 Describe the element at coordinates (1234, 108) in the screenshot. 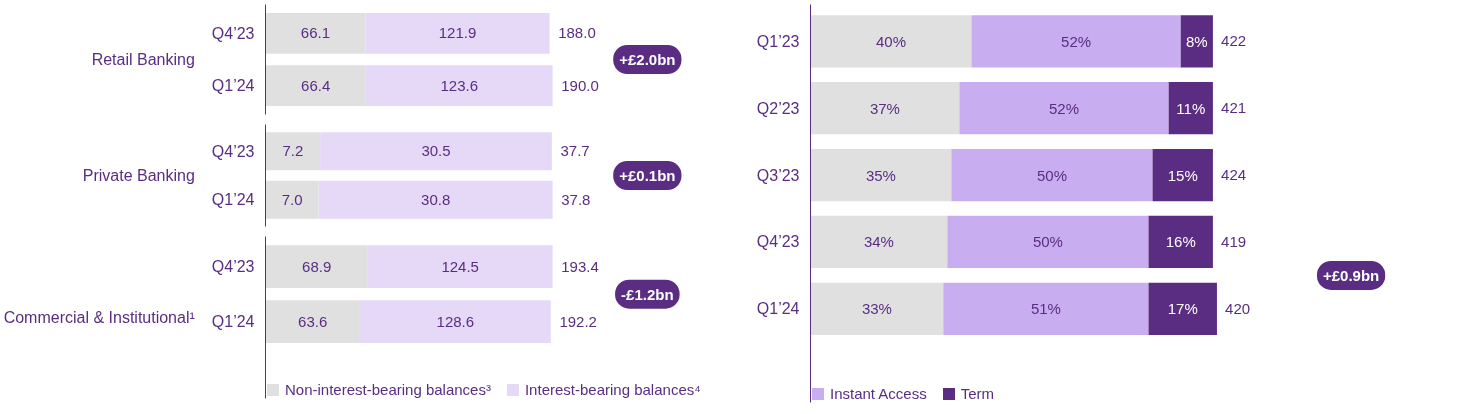

I see `text: 421` at that location.